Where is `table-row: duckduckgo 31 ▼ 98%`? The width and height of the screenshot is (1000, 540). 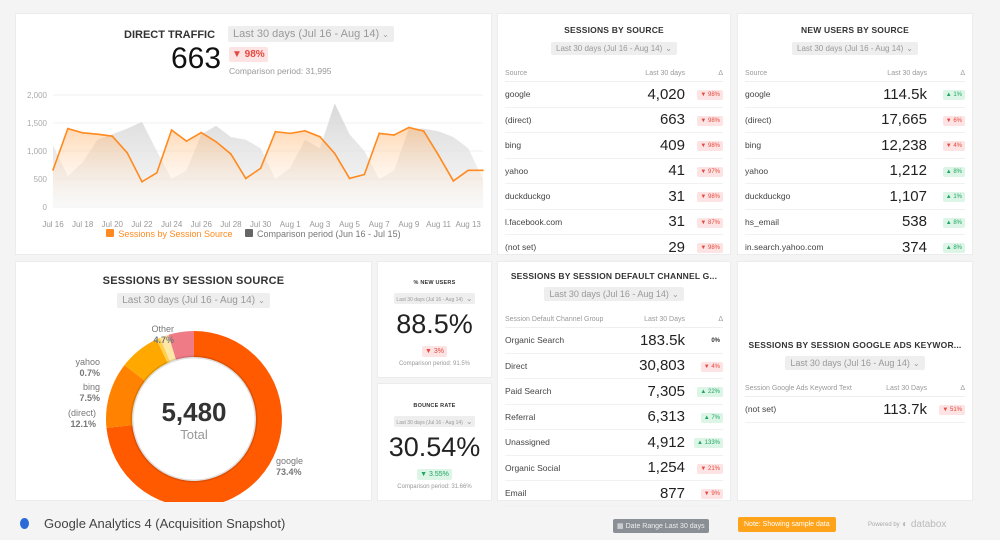 table-row: duckduckgo 31 ▼ 98% is located at coordinates (614, 196).